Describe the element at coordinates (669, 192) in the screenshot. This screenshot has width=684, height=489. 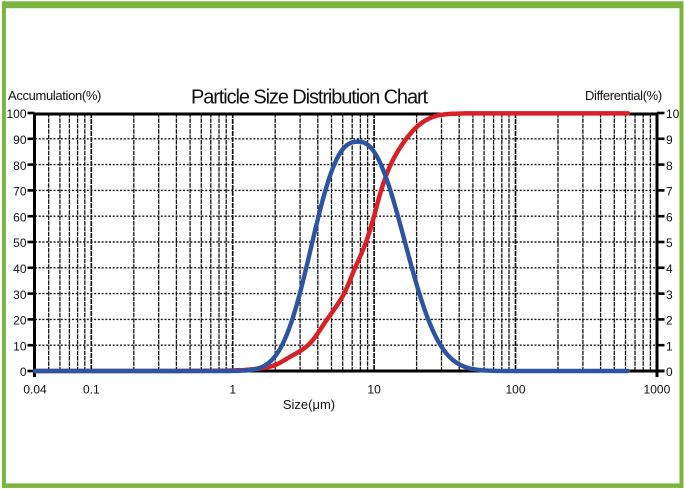
I see `svg-text: 7` at that location.